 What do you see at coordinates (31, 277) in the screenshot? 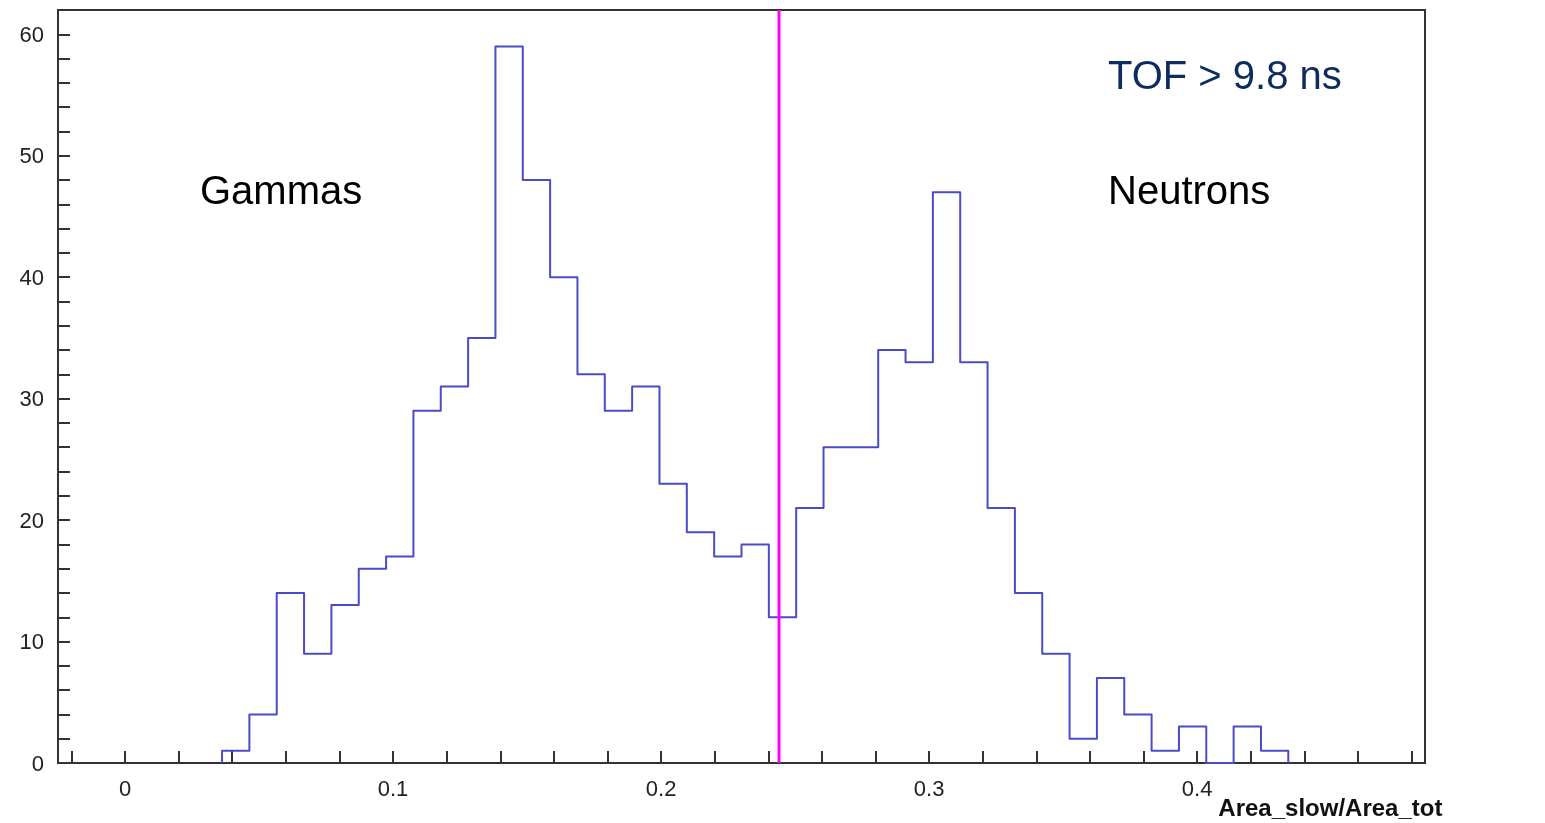
I see `y-tick-label: 40` at bounding box center [31, 277].